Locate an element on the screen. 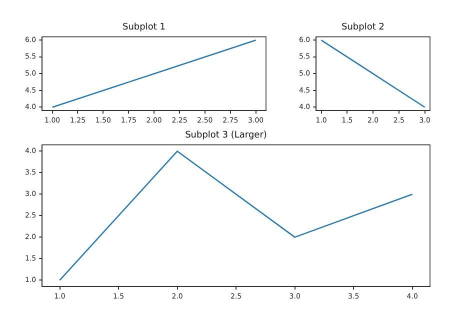 The image size is (474, 316). chart-title: Subplot 3 (Larger) is located at coordinates (226, 135).